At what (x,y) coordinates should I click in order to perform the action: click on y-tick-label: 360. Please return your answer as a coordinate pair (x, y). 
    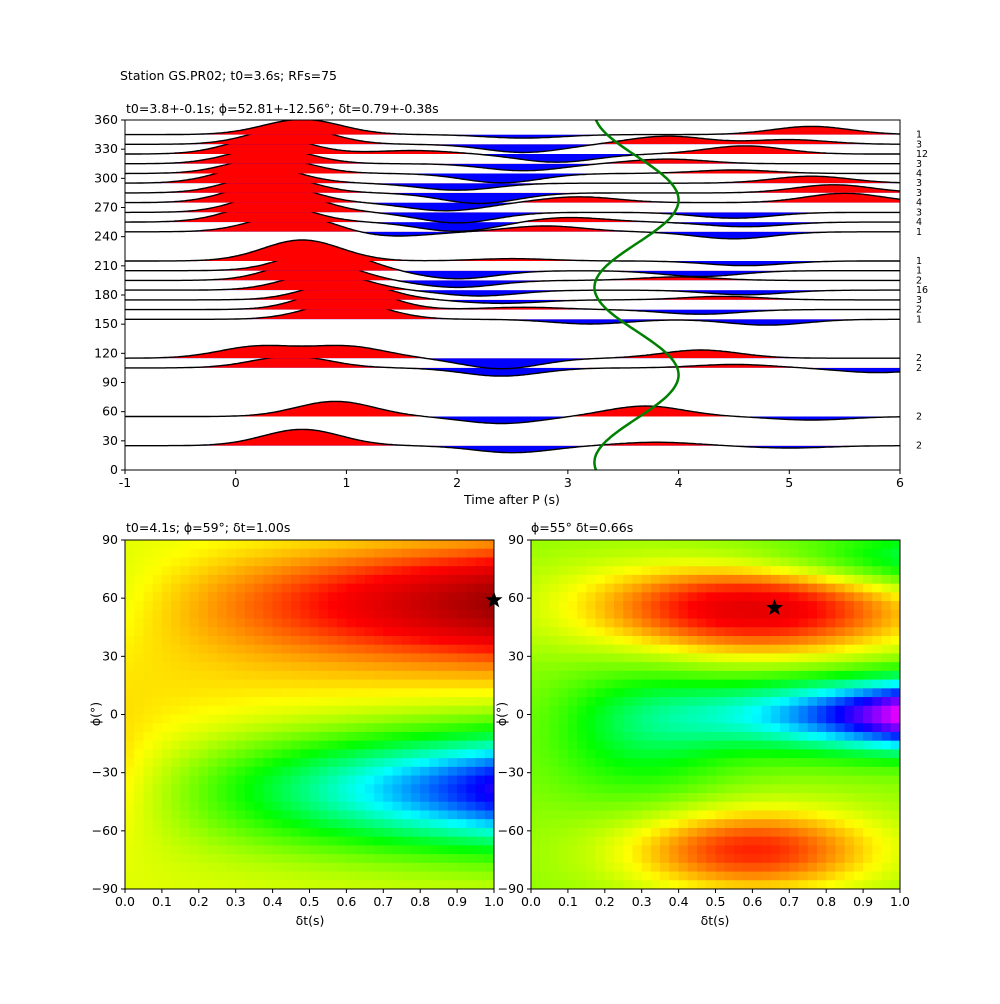
    Looking at the image, I should click on (106, 119).